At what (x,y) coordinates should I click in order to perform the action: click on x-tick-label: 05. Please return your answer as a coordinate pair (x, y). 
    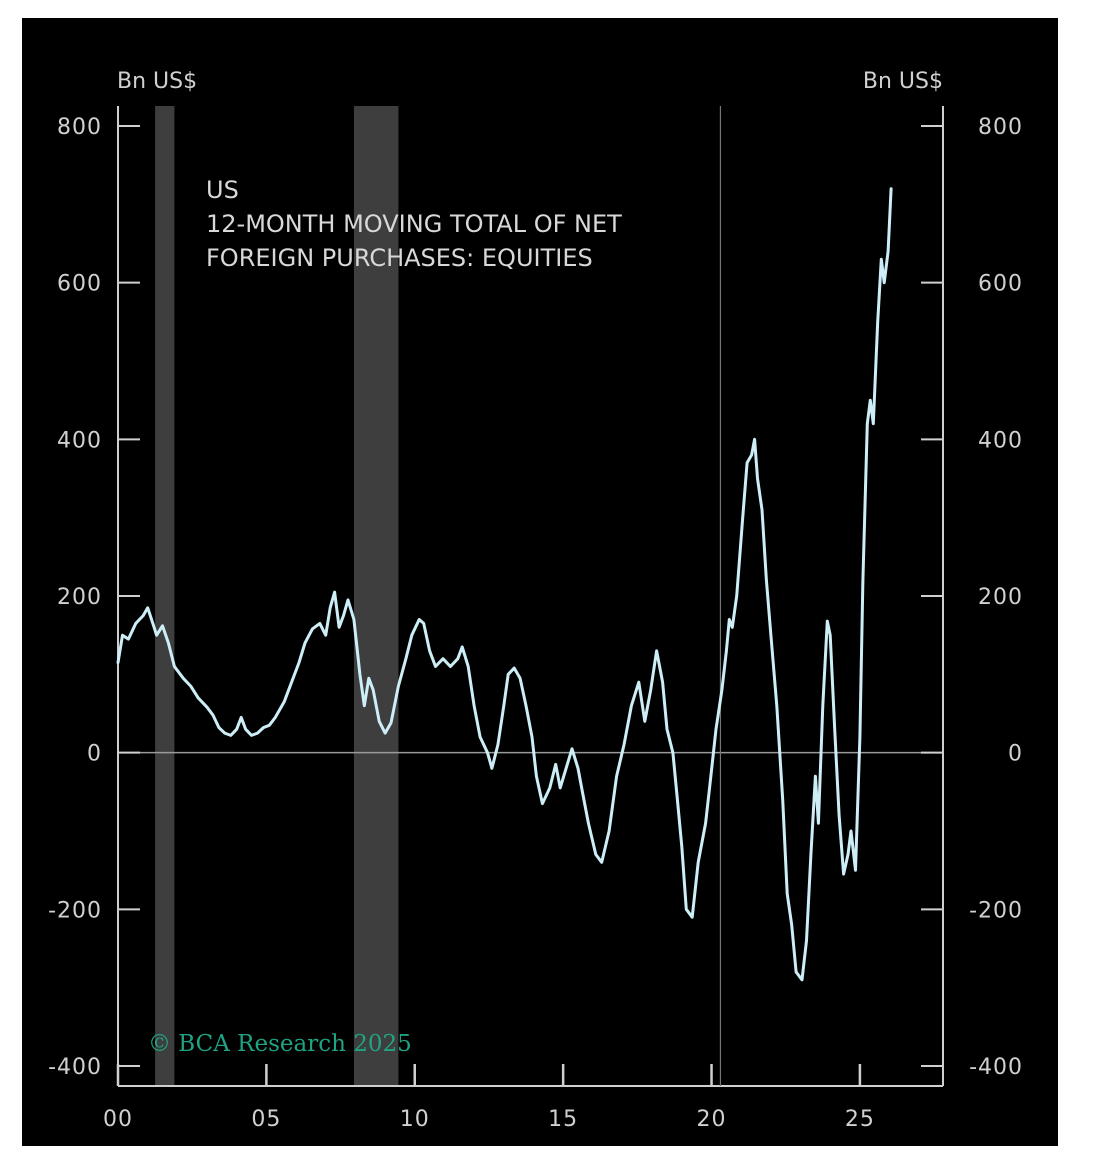
    Looking at the image, I should click on (266, 1119).